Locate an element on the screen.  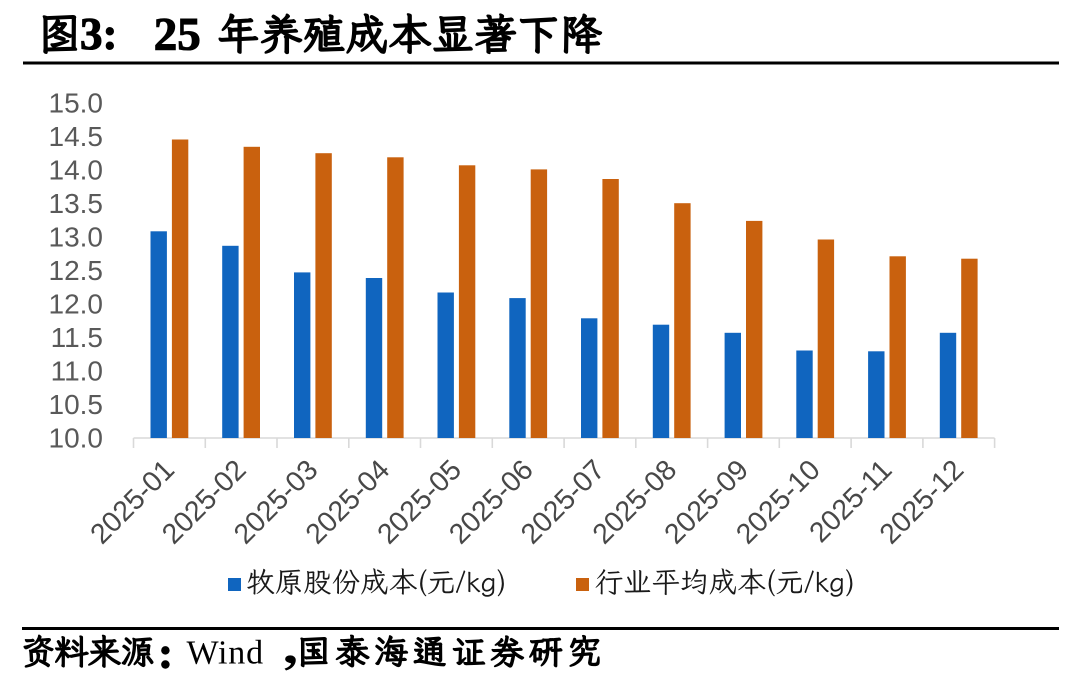
svg-text: 25 is located at coordinates (177, 35).